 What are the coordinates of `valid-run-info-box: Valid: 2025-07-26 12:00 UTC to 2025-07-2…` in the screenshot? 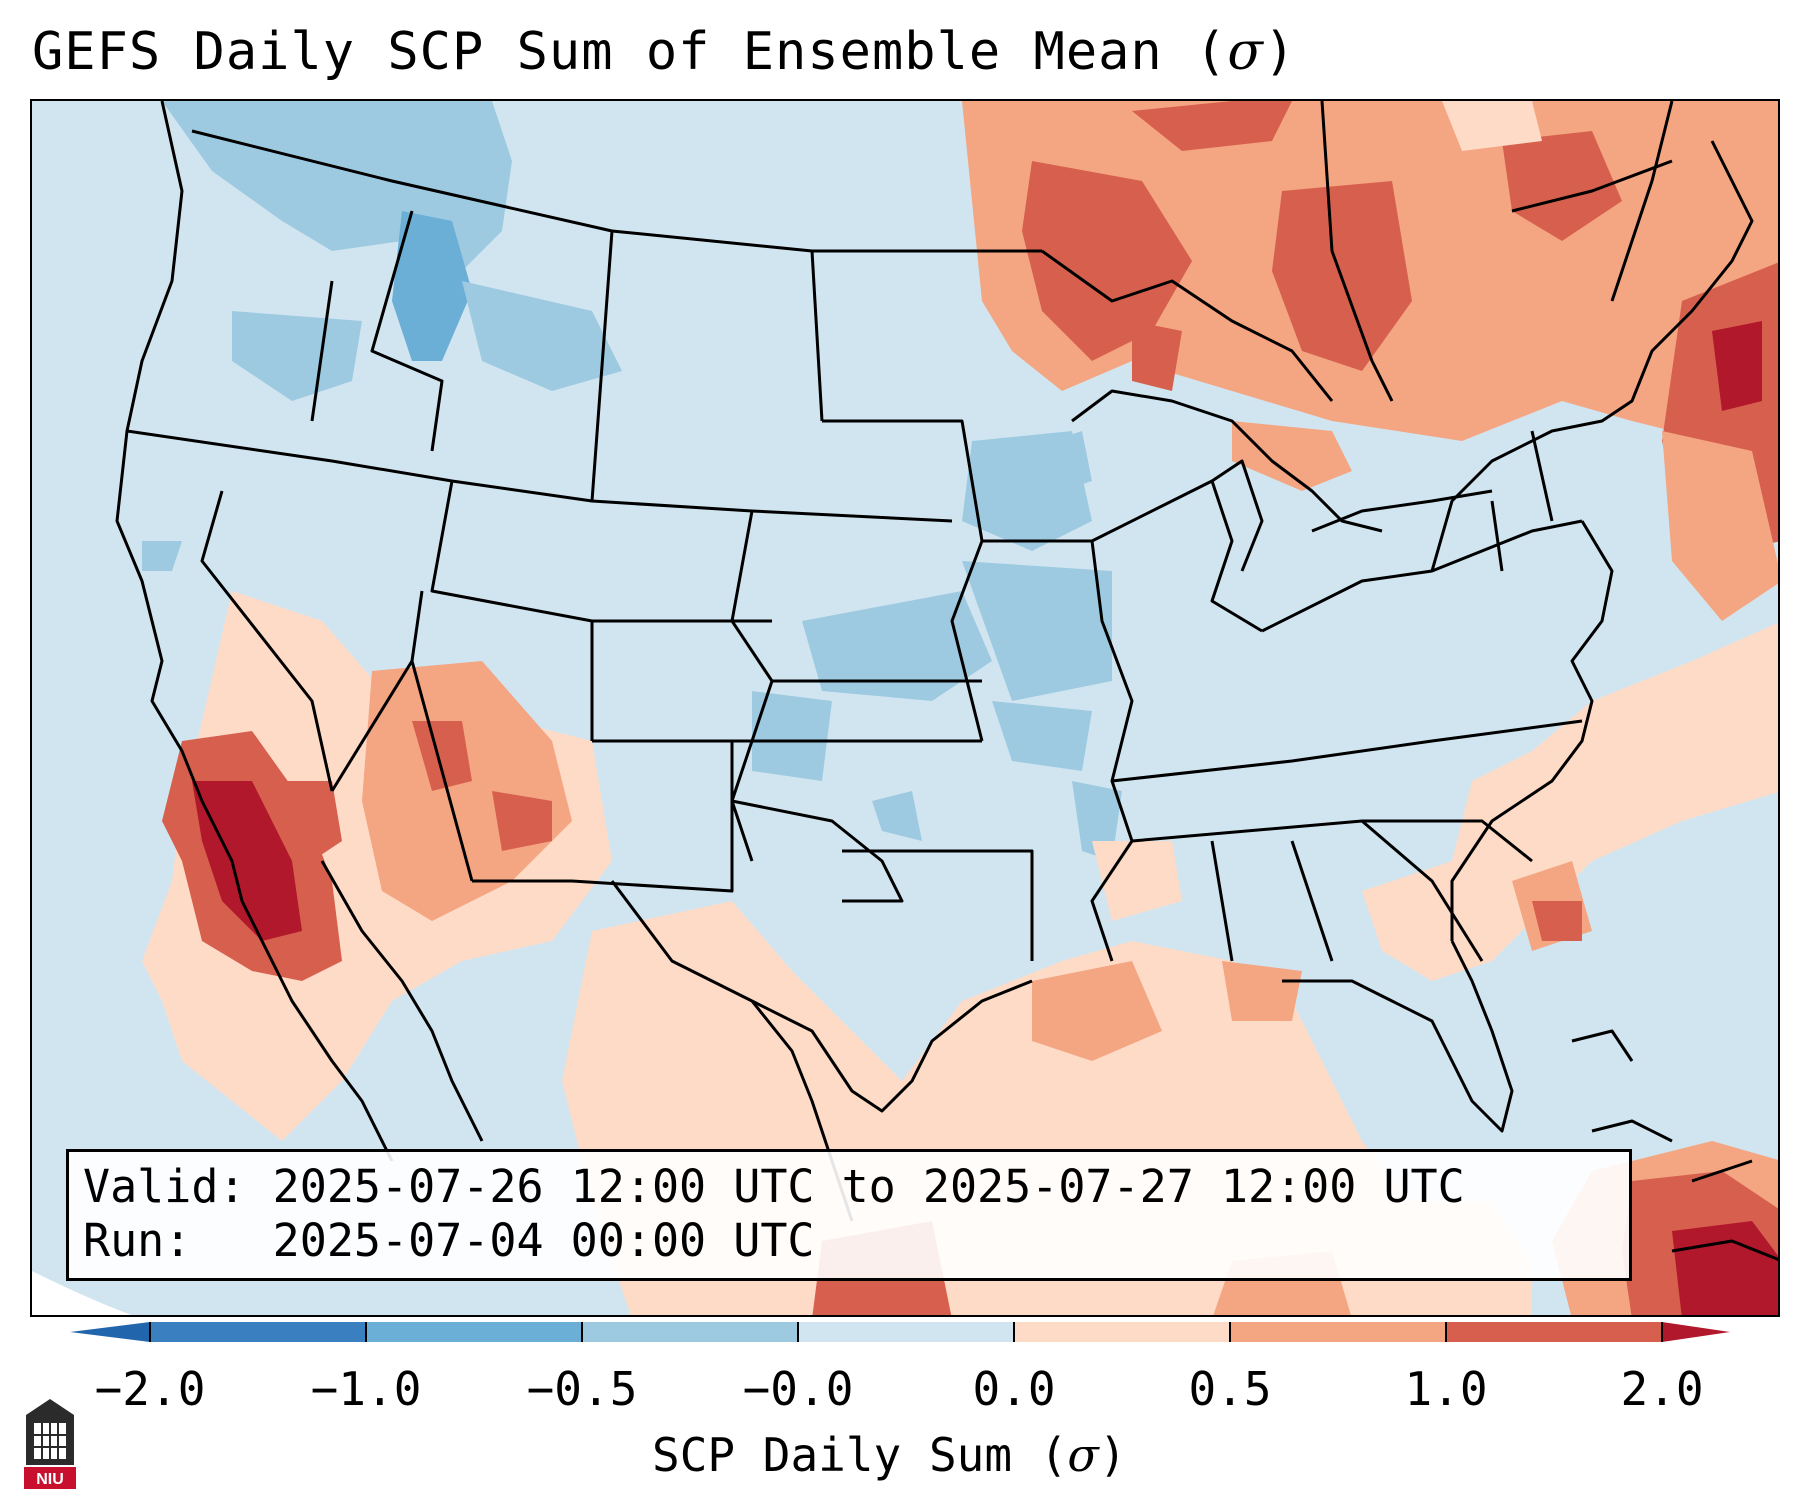 It's located at (849, 1215).